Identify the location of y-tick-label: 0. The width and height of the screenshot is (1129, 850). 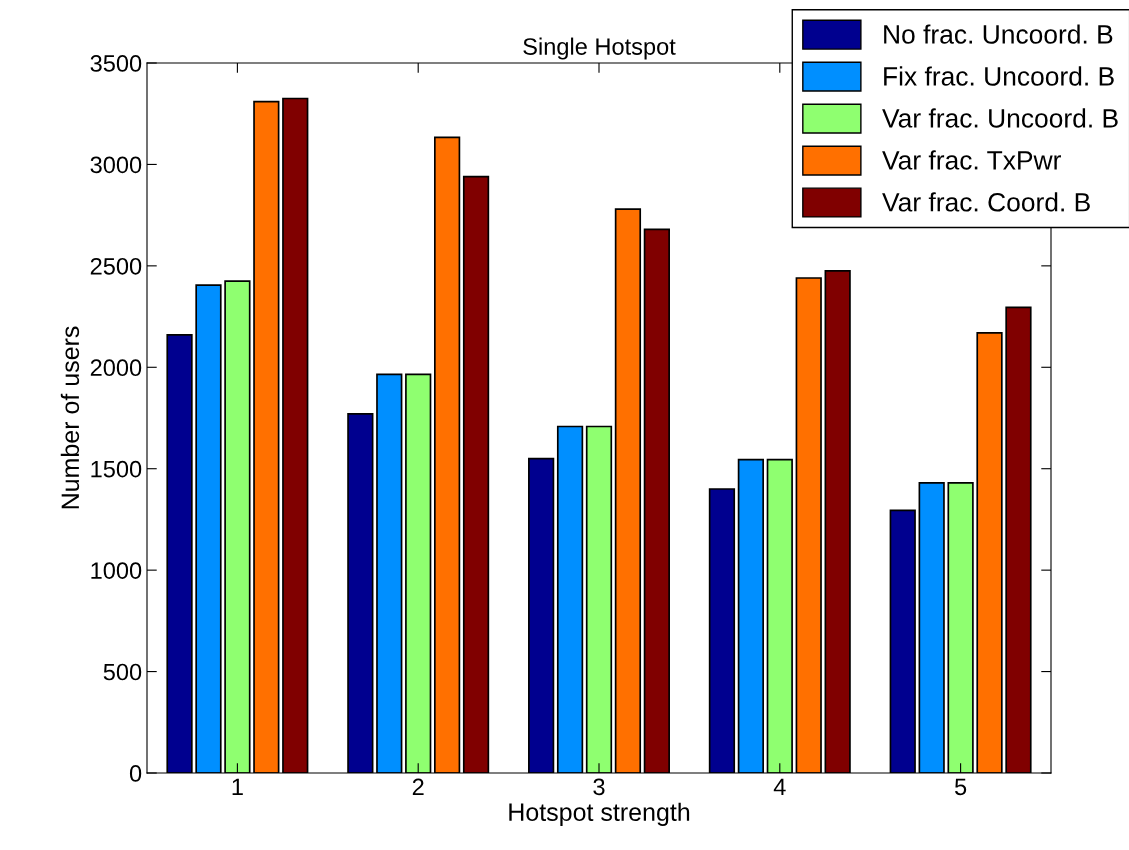
(135, 773).